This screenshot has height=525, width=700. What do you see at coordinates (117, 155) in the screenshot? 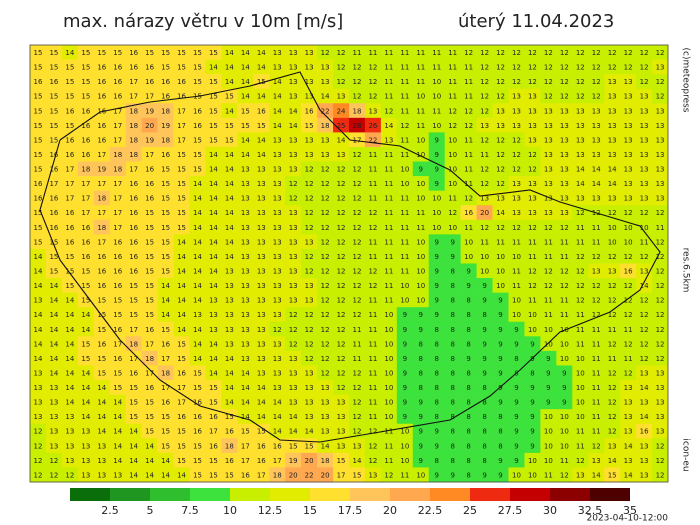
I see `wind-value: 18` at bounding box center [117, 155].